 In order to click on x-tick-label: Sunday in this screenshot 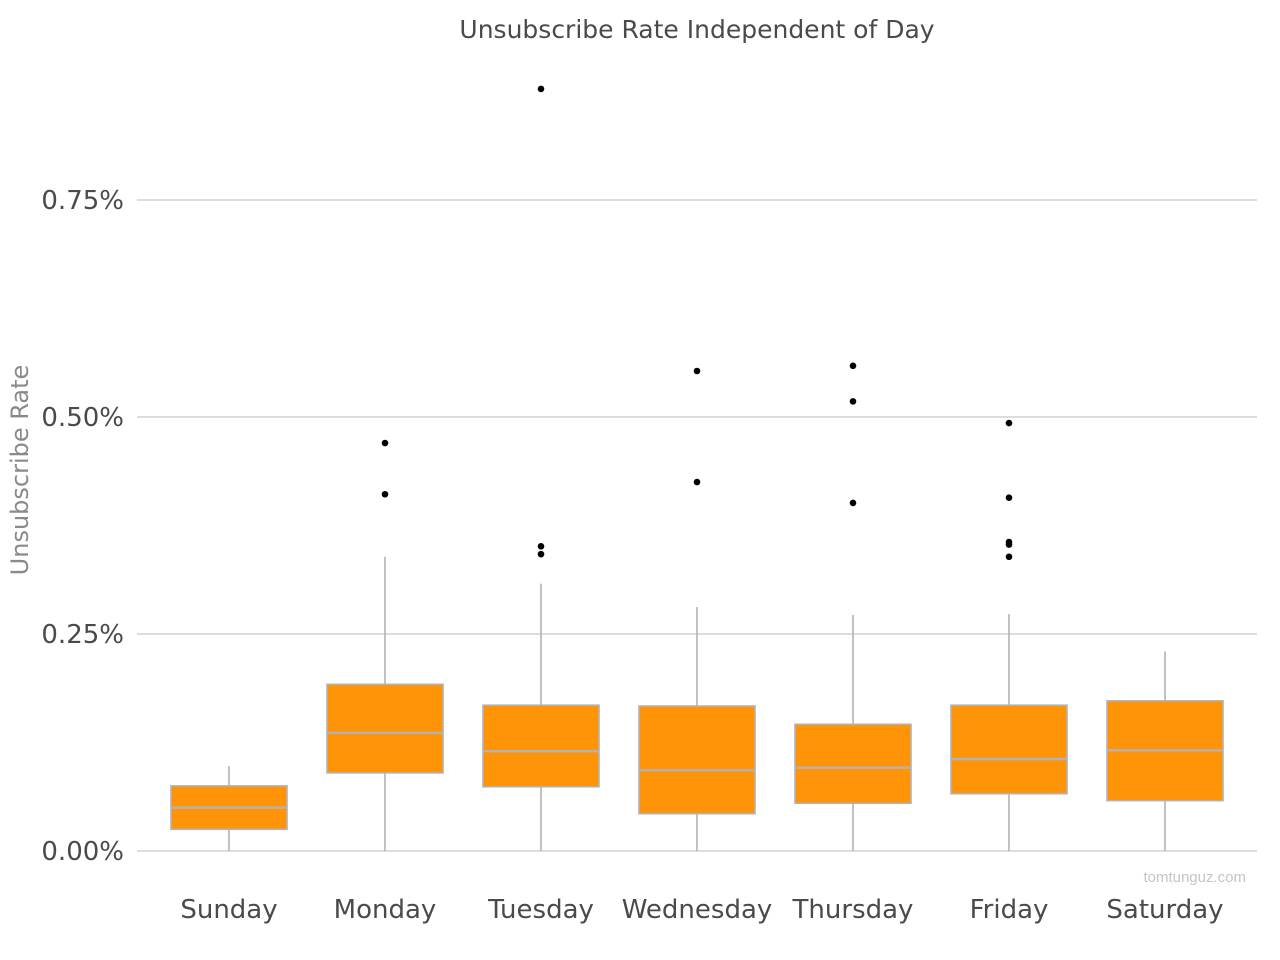, I will do `click(228, 910)`.